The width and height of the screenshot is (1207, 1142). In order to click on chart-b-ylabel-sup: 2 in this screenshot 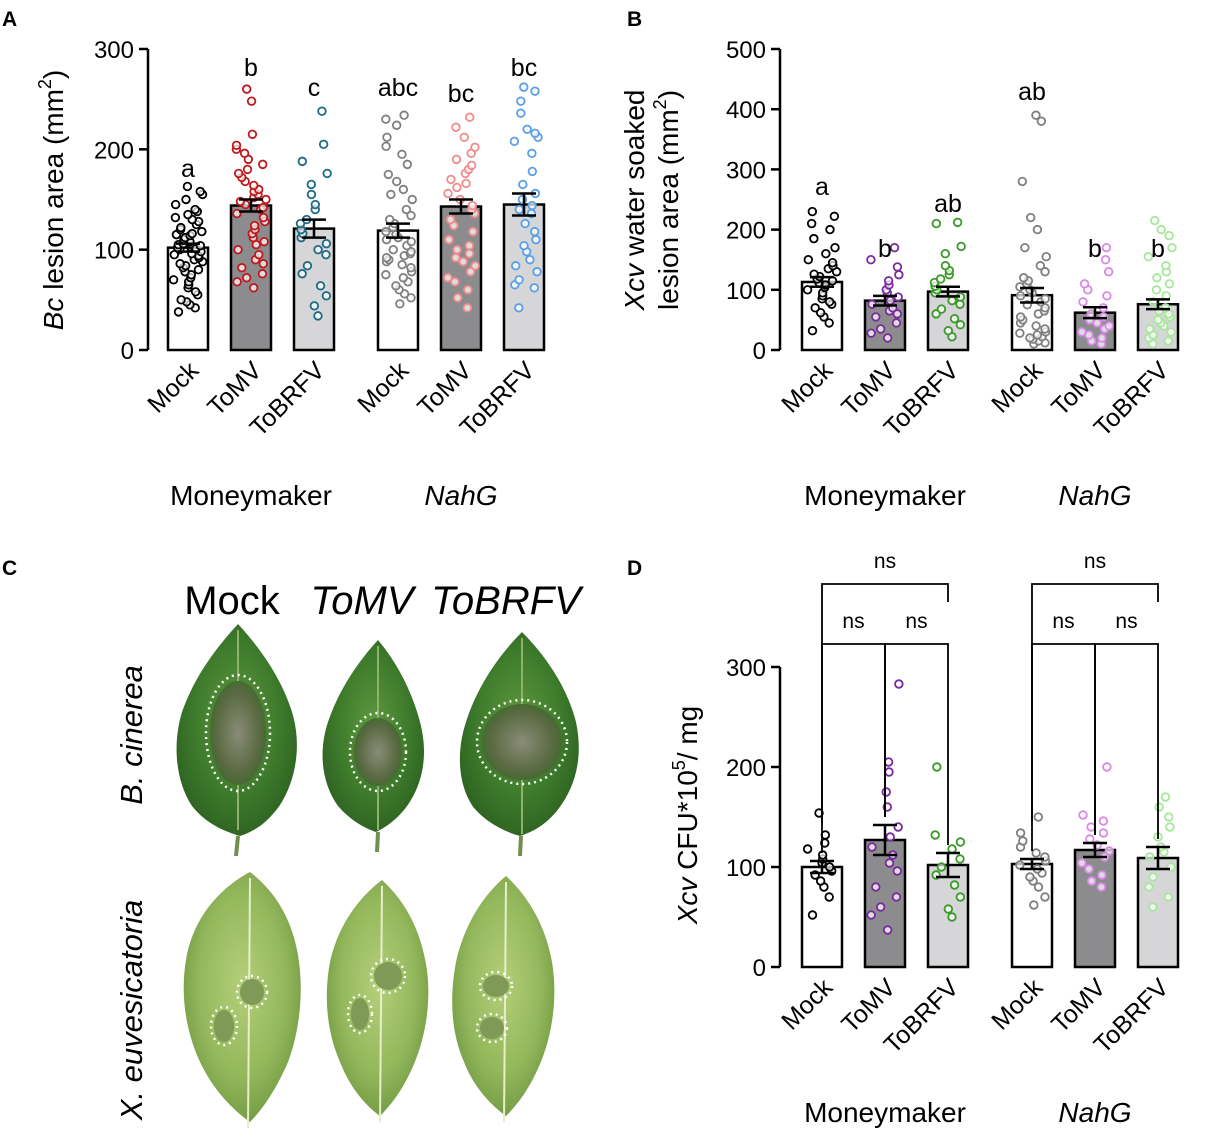, I will do `click(660, 104)`.